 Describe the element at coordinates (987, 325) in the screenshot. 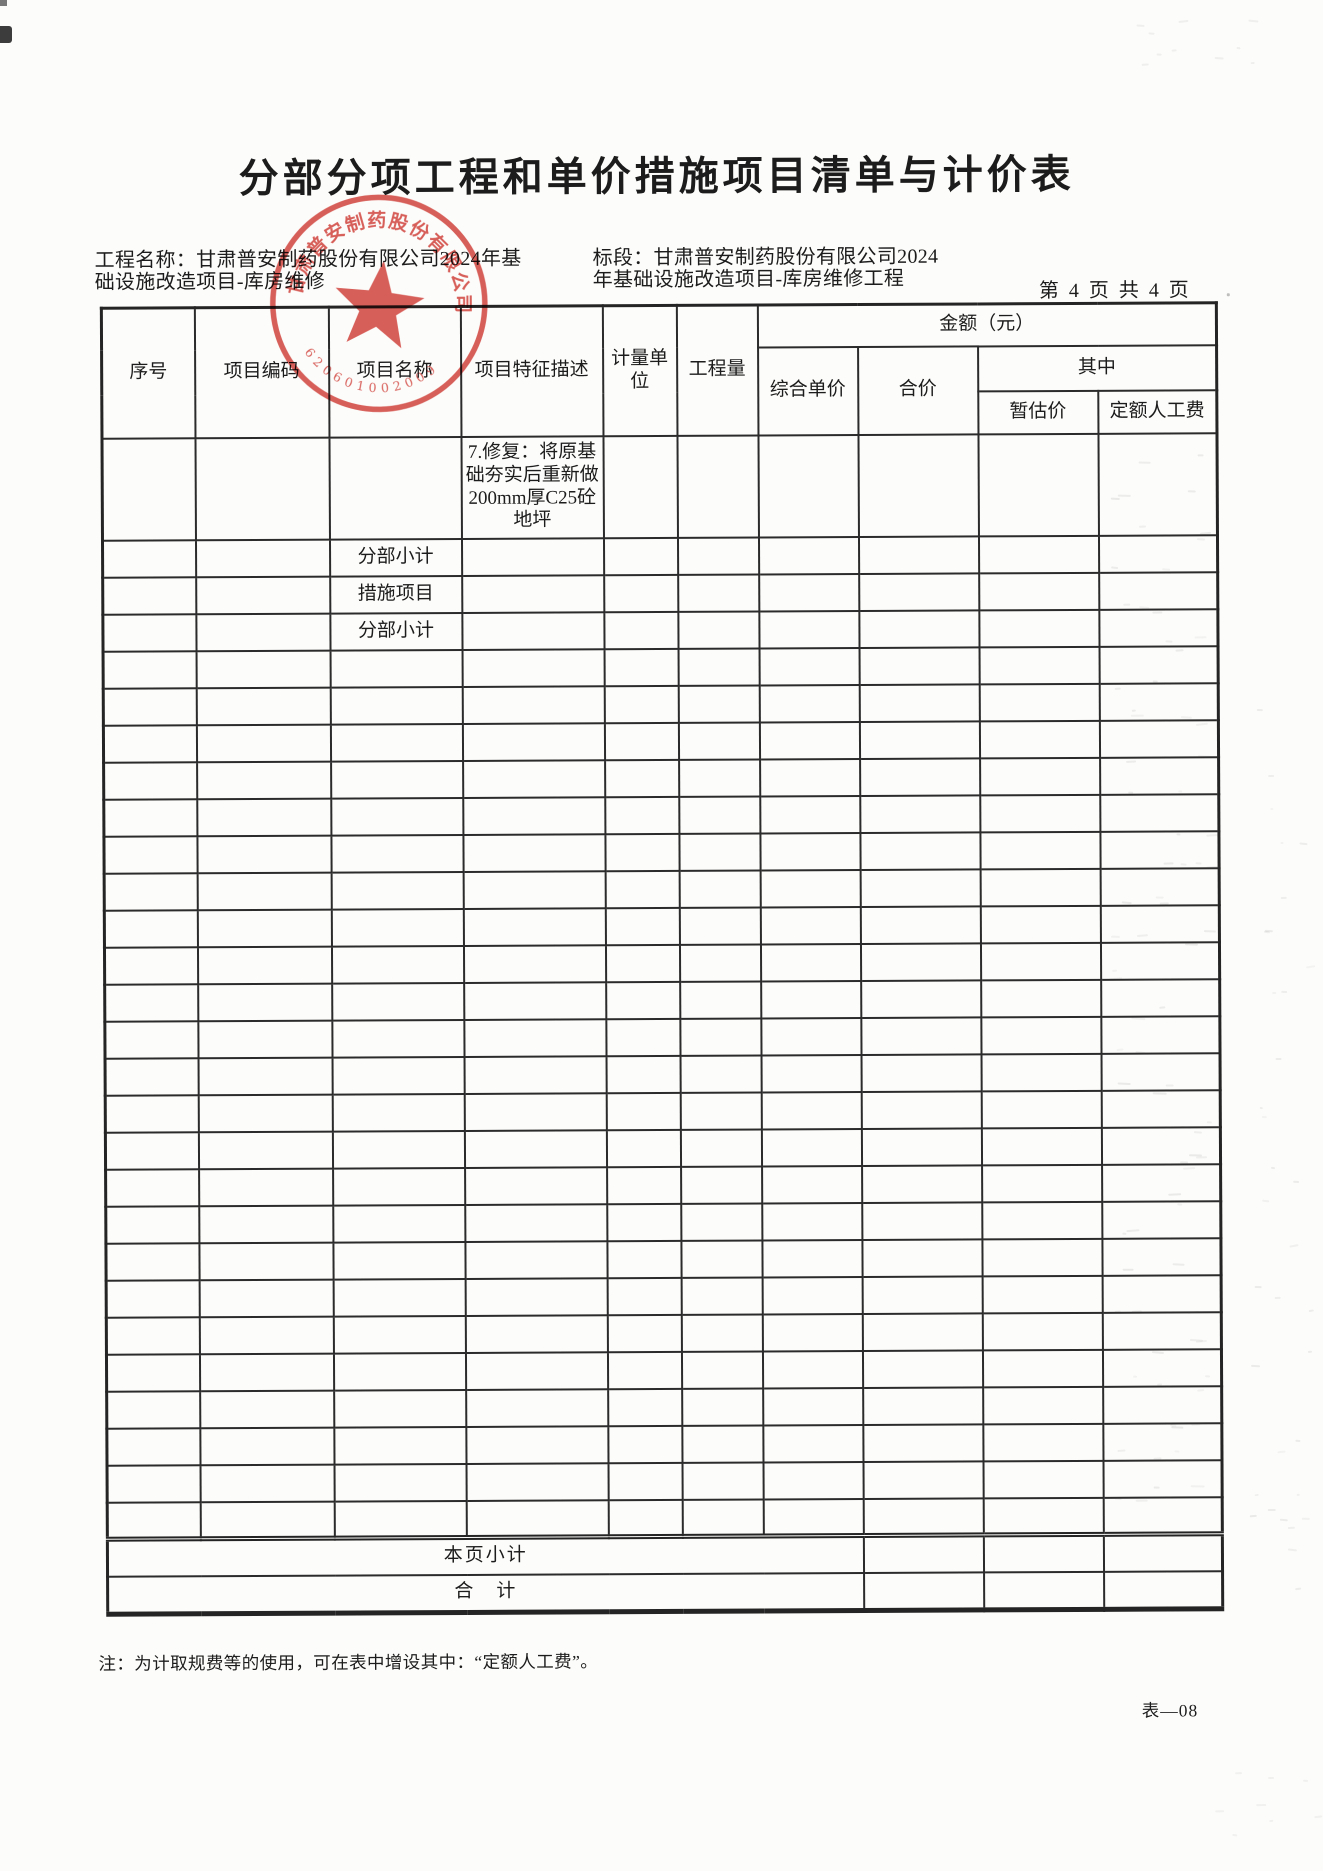

I see `header-amount-group: 金额（元）` at that location.